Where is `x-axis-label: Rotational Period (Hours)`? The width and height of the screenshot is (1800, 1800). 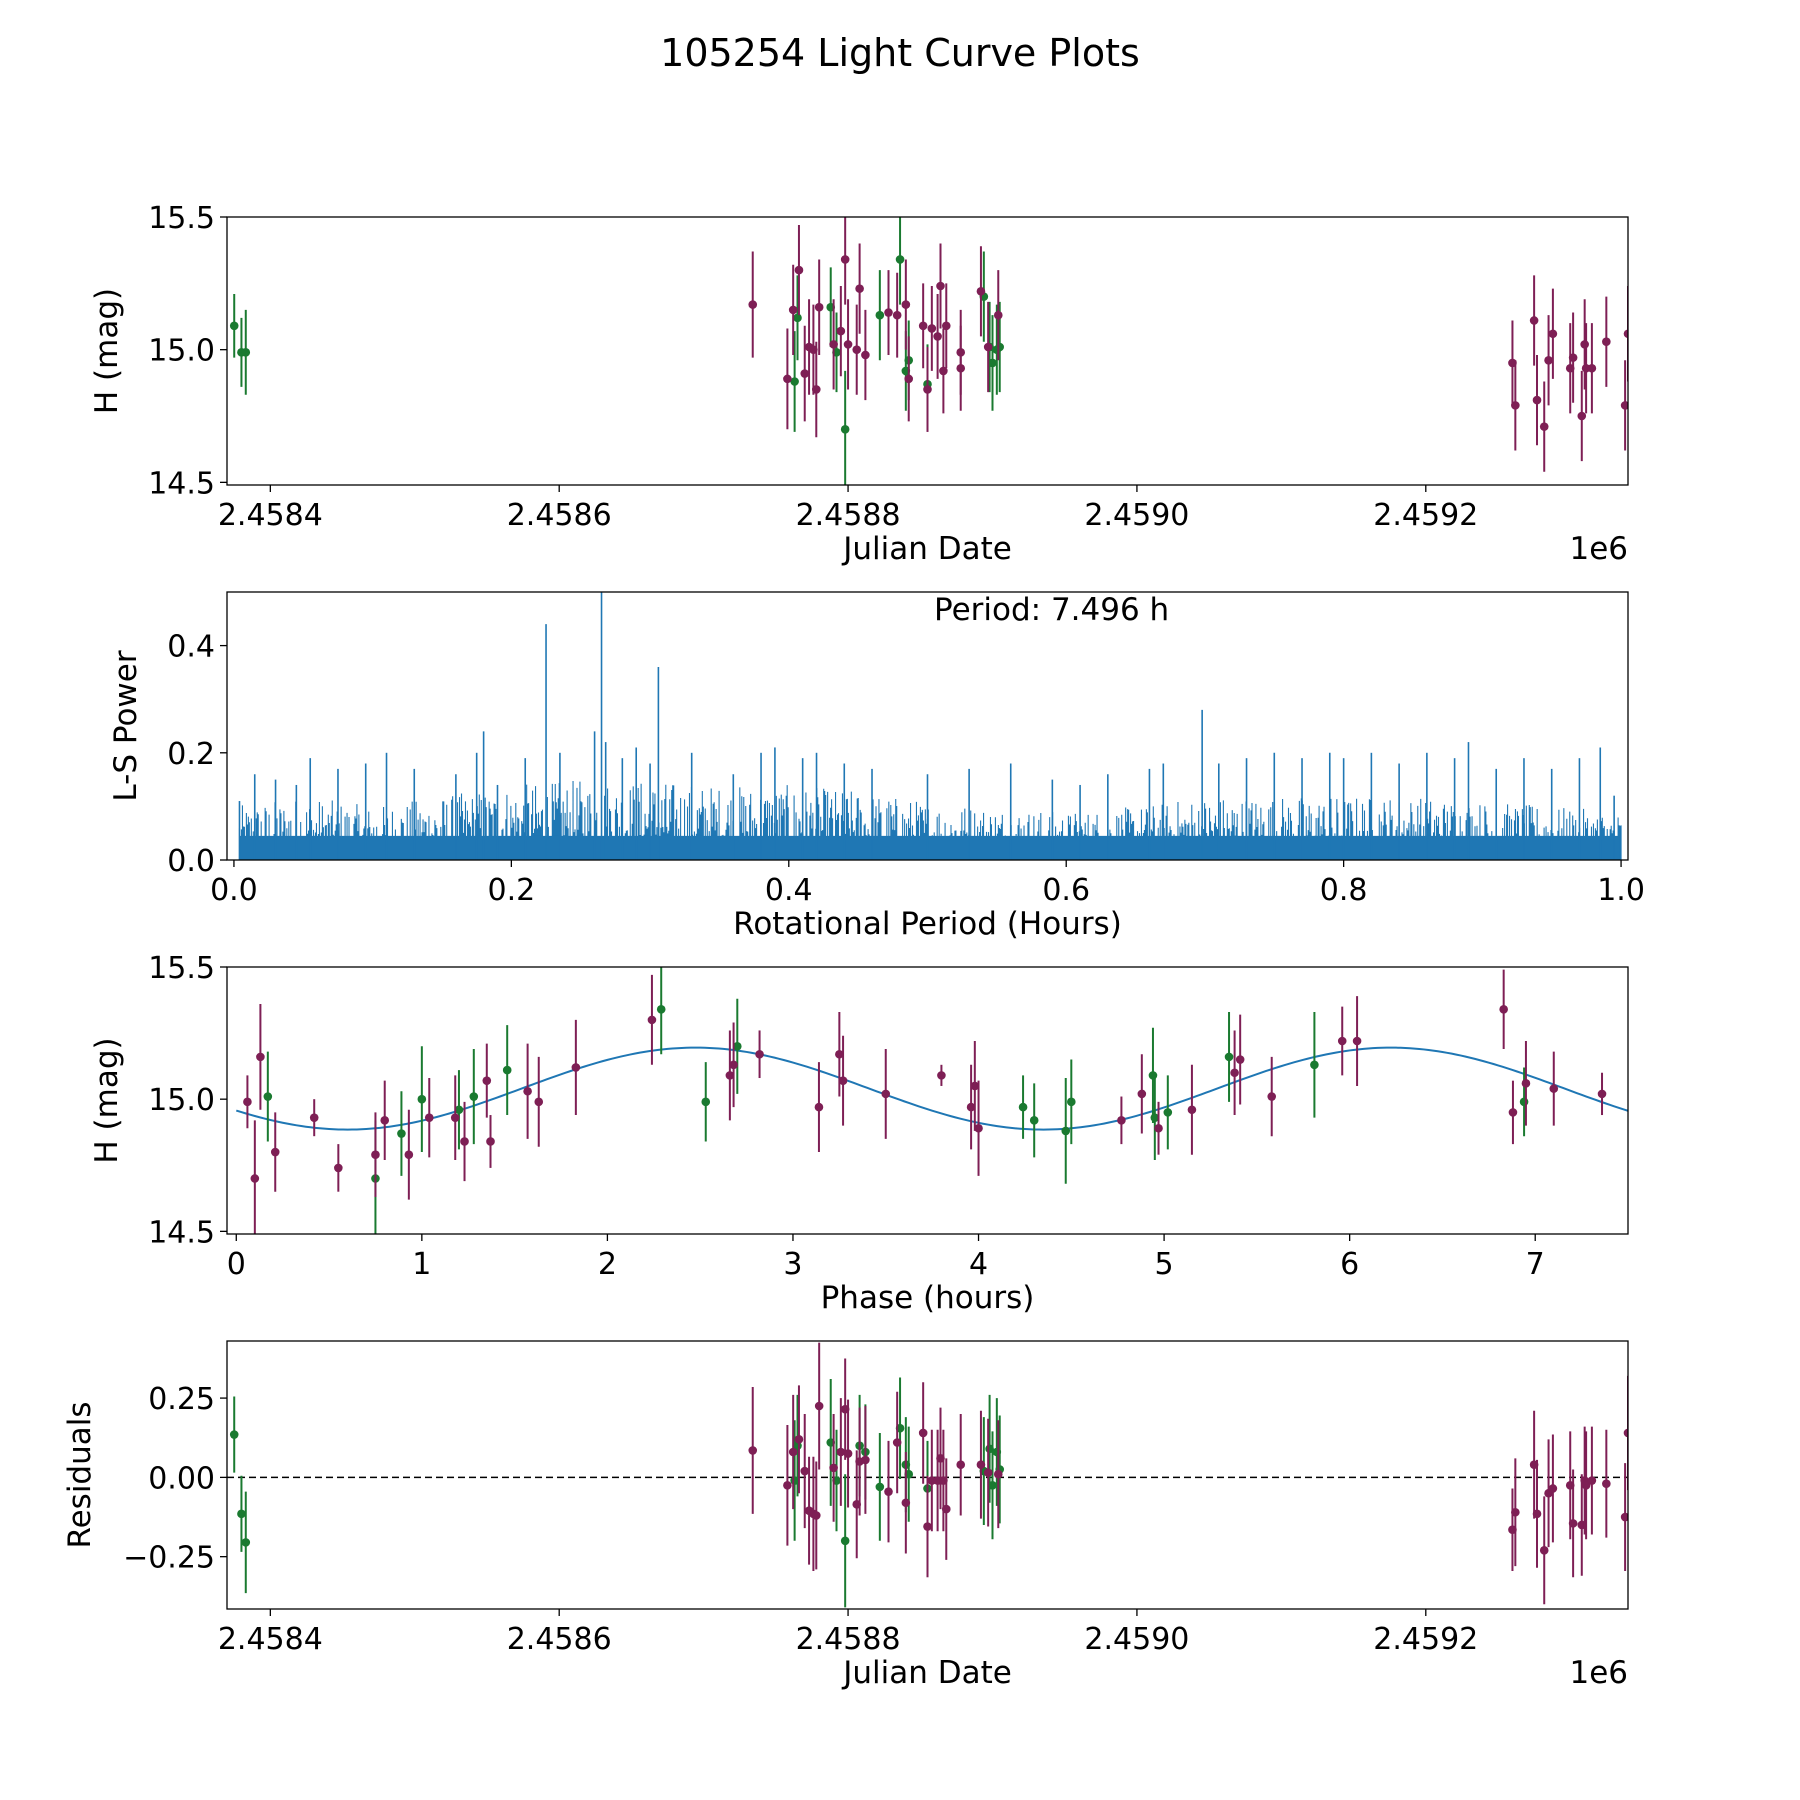 x-axis-label: Rotational Period (Hours) is located at coordinates (927, 924).